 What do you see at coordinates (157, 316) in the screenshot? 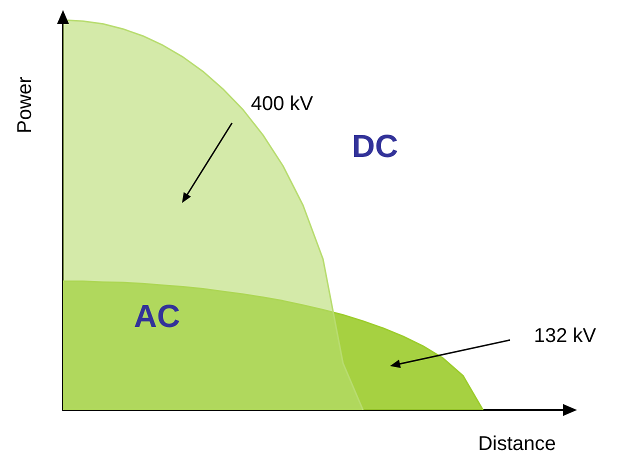
I see `annotation: AC` at bounding box center [157, 316].